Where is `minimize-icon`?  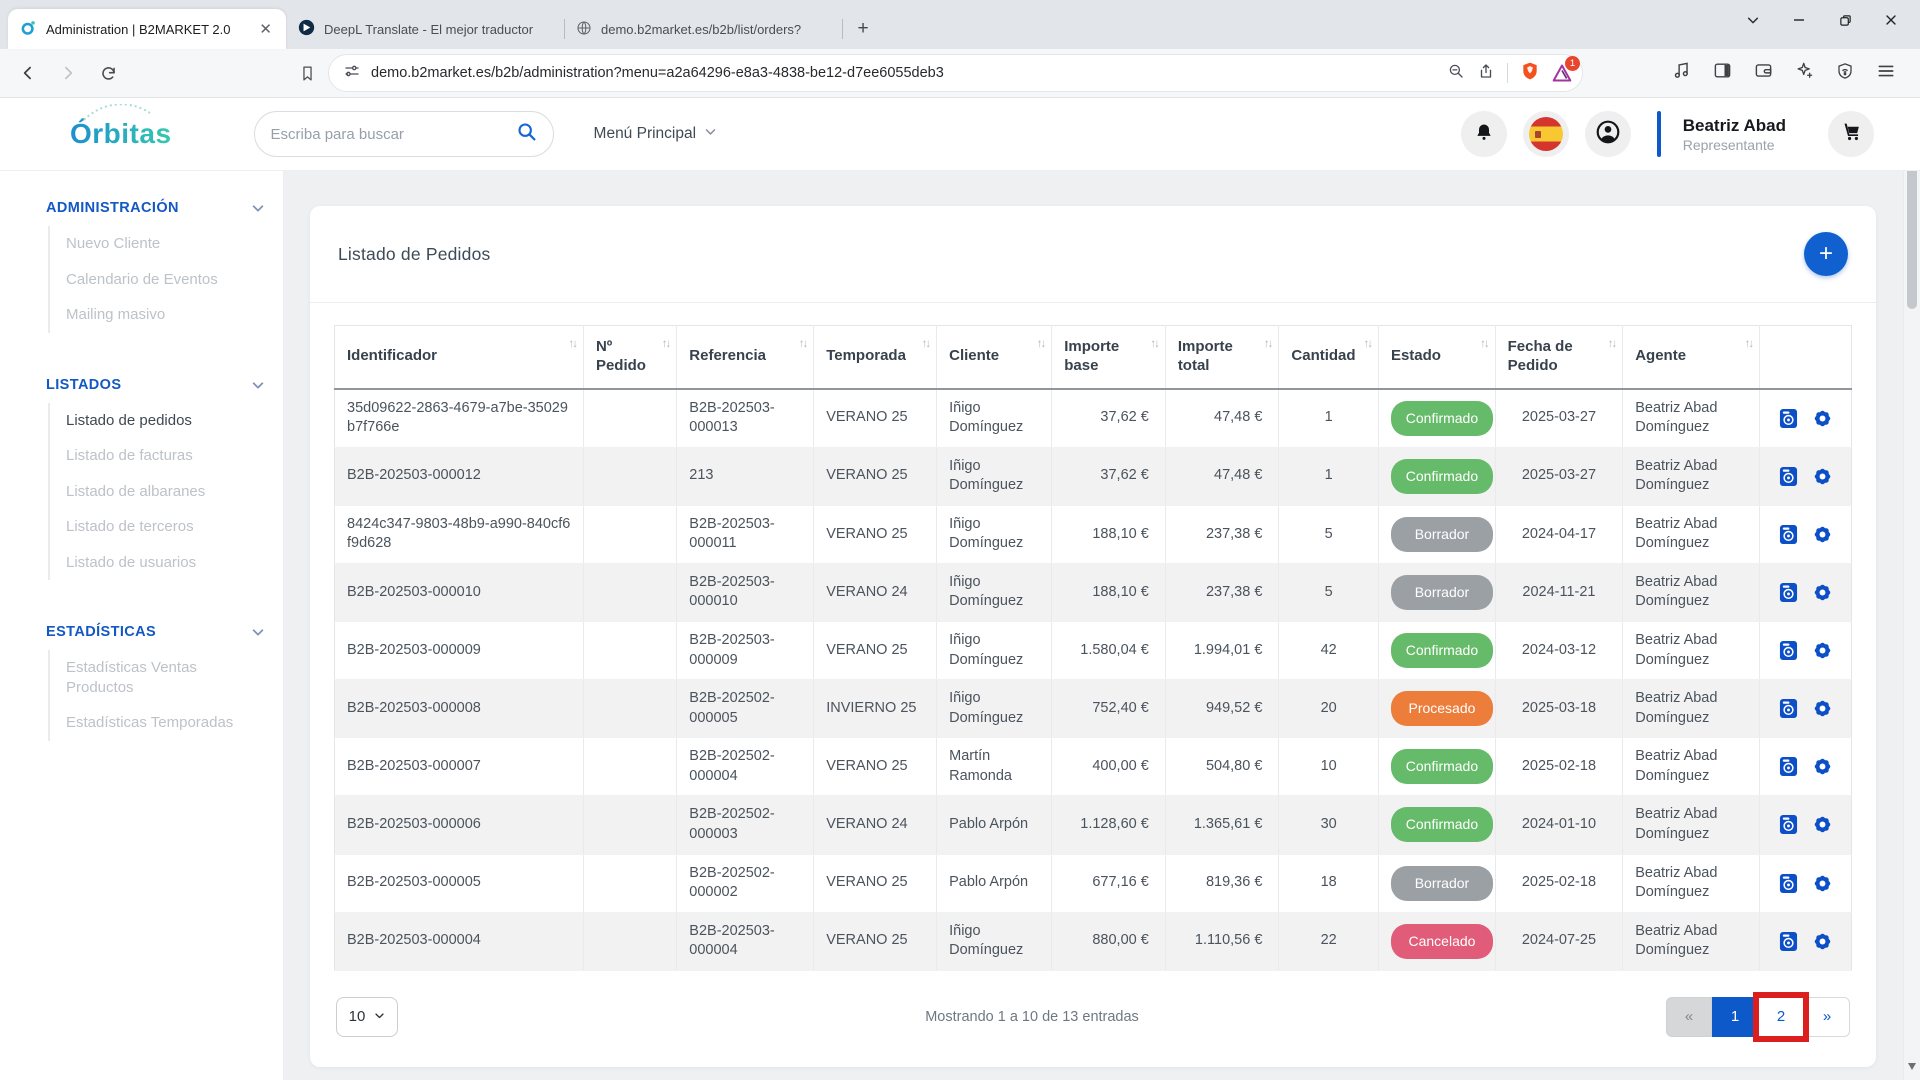
minimize-icon is located at coordinates (1799, 20).